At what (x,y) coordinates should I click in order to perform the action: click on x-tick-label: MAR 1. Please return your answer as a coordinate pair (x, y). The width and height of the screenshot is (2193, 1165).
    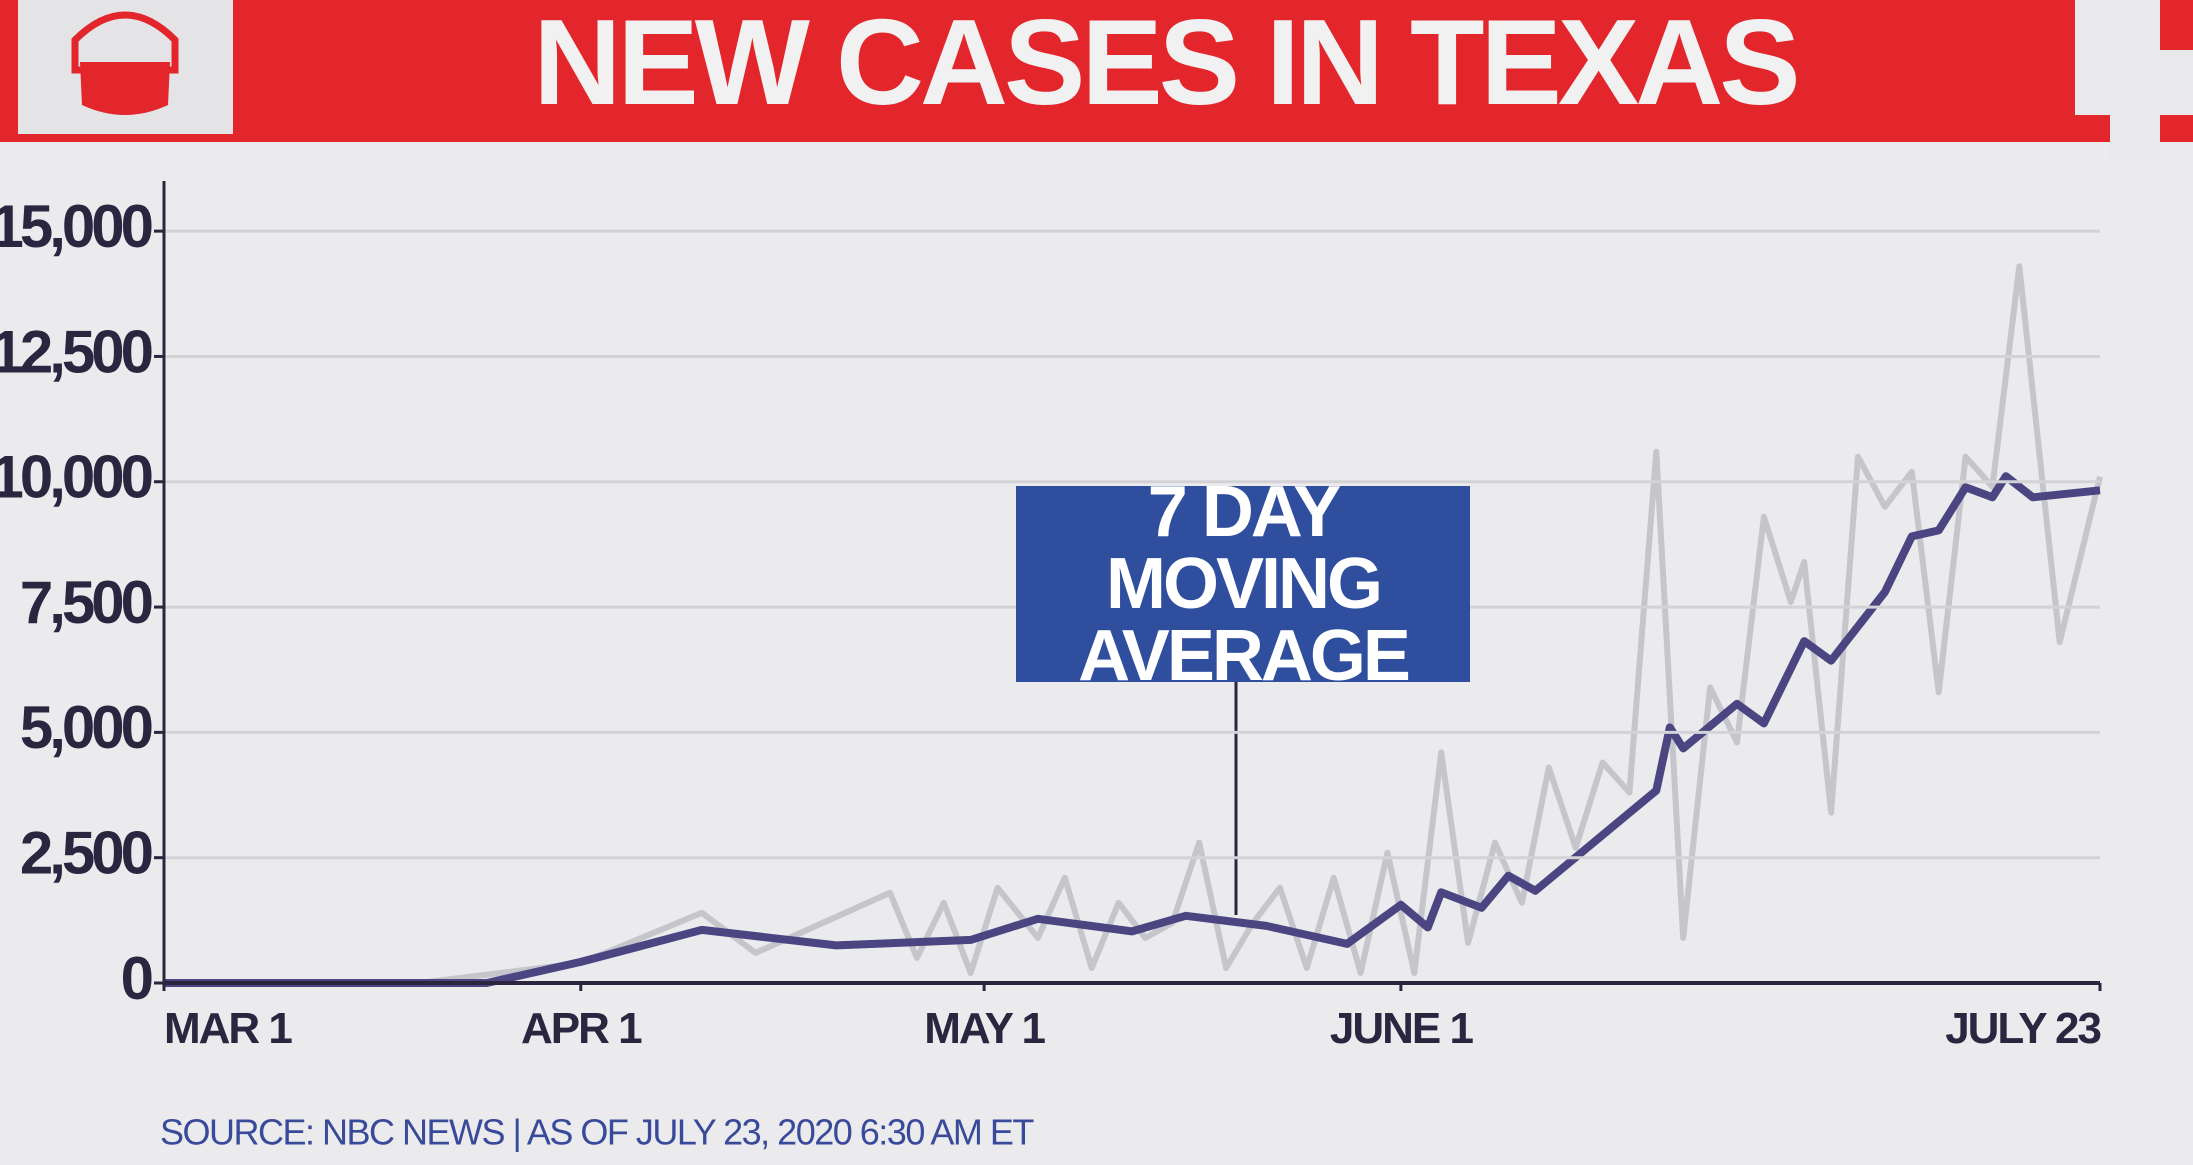
    Looking at the image, I should click on (228, 1028).